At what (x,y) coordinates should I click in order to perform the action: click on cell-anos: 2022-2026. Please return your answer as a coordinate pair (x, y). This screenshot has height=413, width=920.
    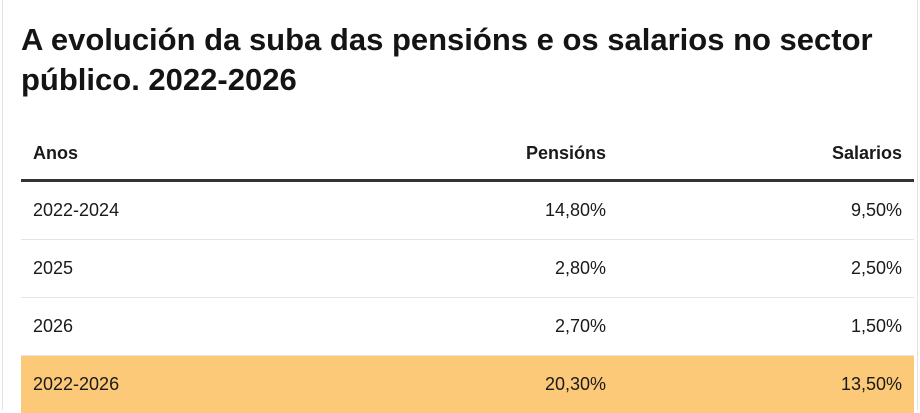
    Looking at the image, I should click on (171, 384).